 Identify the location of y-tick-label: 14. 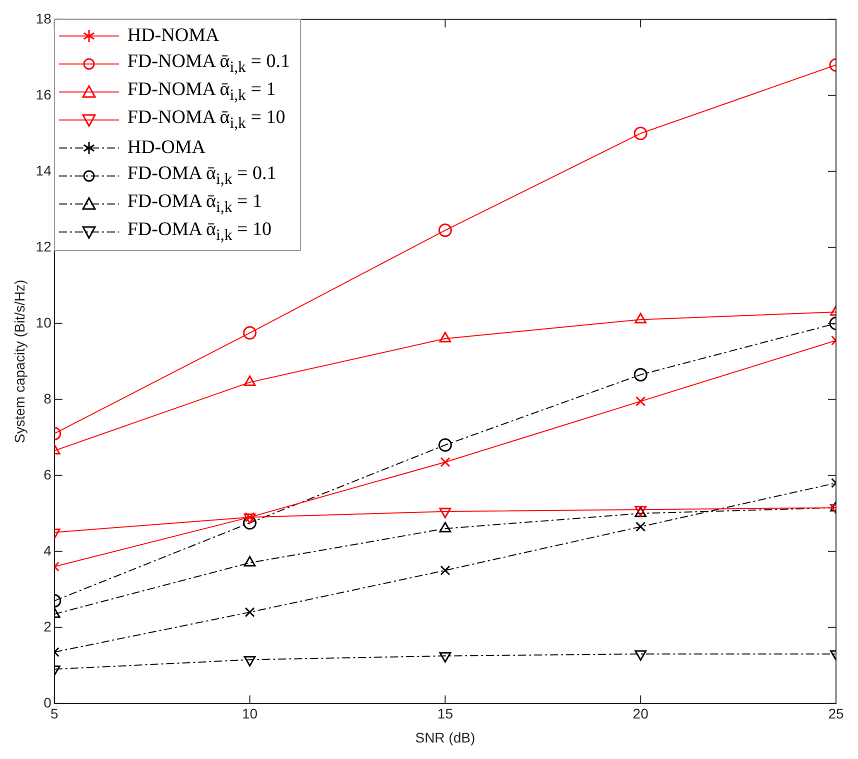
(44, 170).